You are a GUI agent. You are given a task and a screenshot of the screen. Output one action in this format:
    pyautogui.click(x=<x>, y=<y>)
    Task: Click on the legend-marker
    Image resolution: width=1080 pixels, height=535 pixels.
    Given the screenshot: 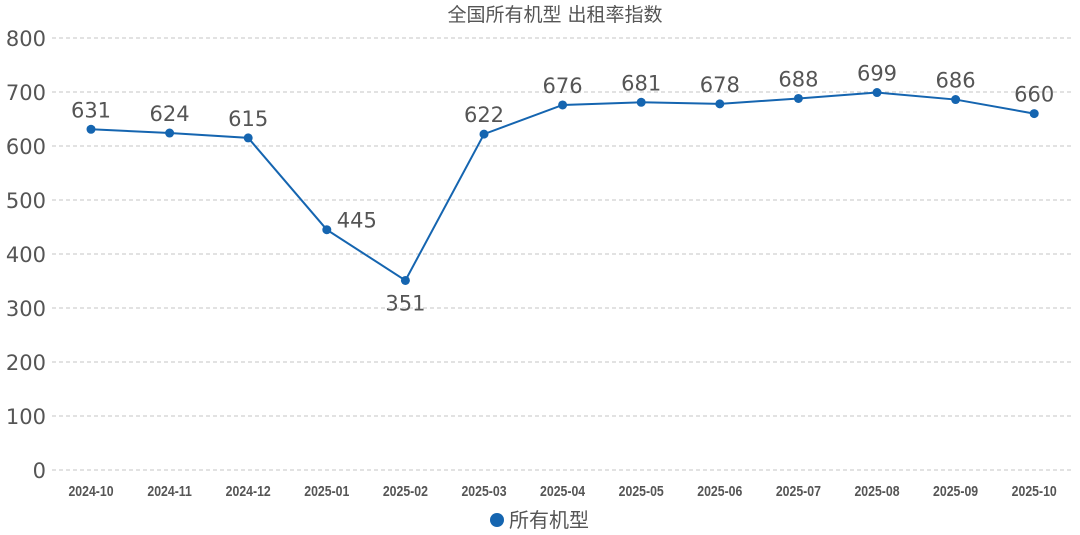 What is the action you would take?
    pyautogui.click(x=497, y=520)
    